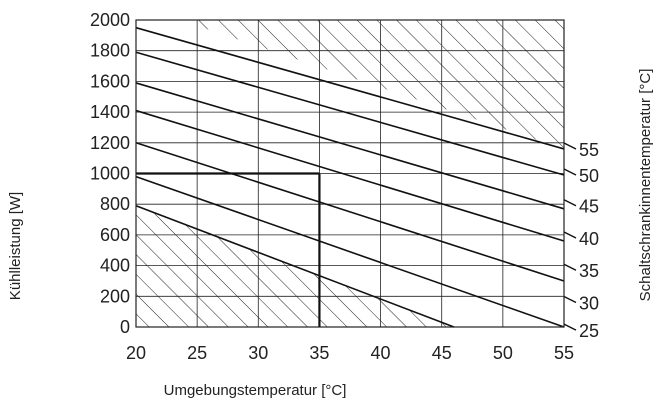 The image size is (663, 403). I want to click on x-tick-label-50: 50, so click(503, 353).